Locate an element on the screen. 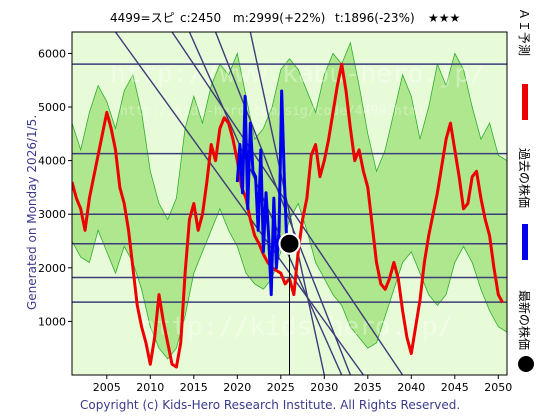  current-price: c:2450 is located at coordinates (200, 18).